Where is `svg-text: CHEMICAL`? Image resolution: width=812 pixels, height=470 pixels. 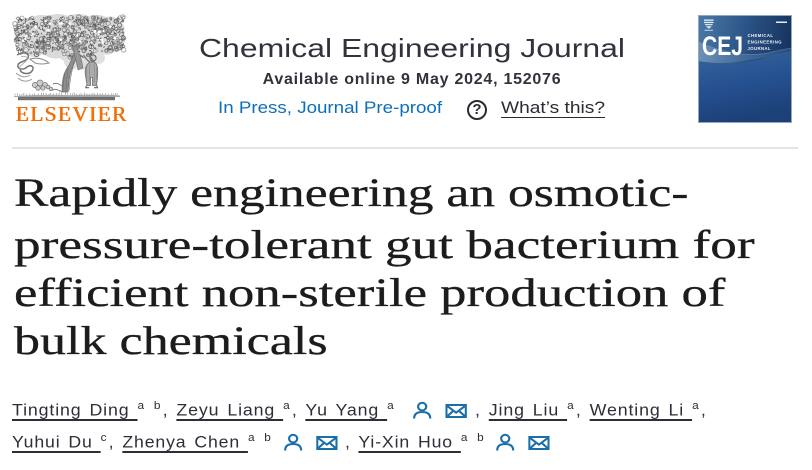
svg-text: CHEMICAL is located at coordinates (761, 35).